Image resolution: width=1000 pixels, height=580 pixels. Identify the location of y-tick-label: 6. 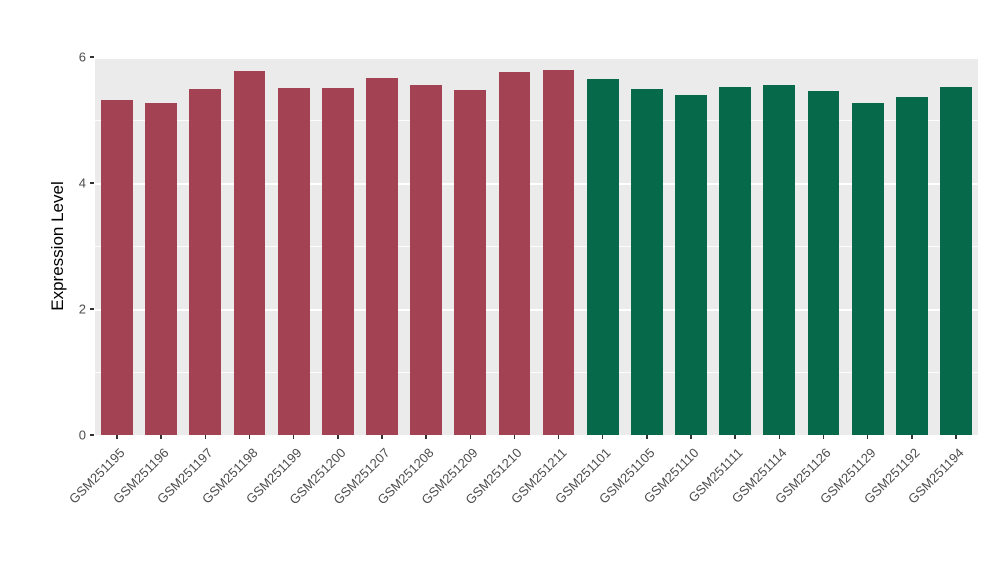
(82, 57).